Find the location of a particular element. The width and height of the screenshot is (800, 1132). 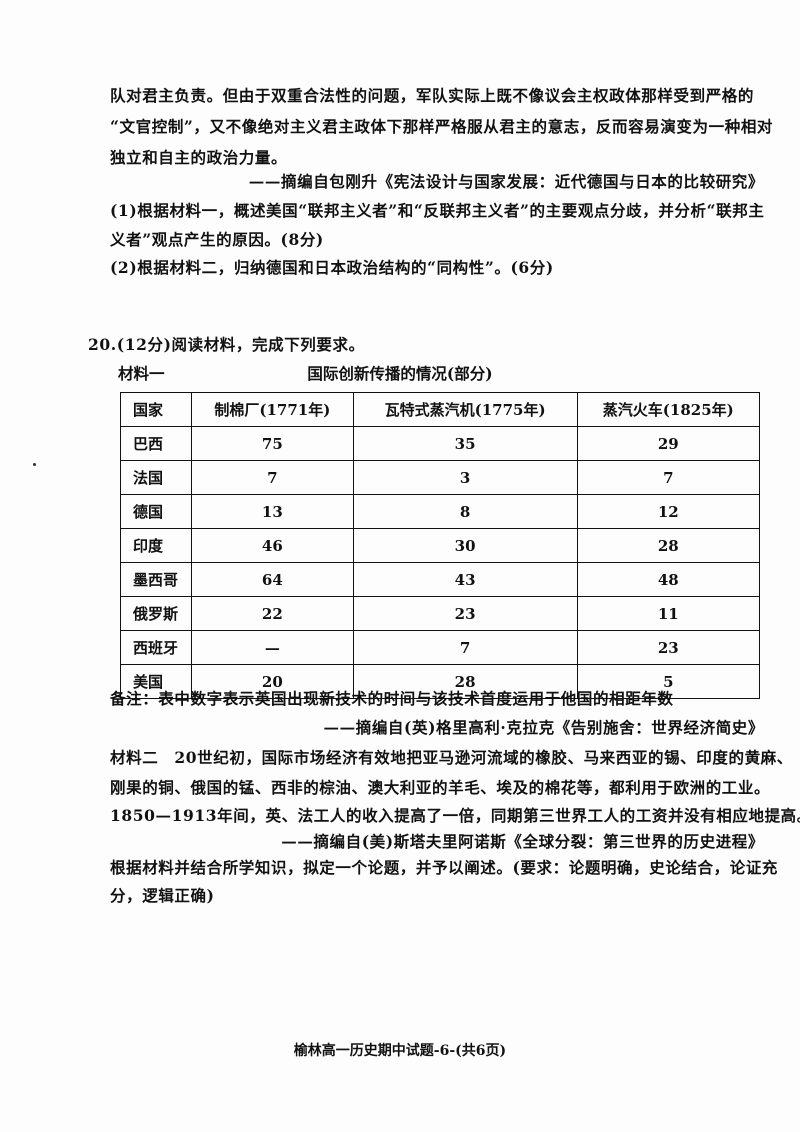

page-footer: 榆林高一历史期中试题-6-(共6页) is located at coordinates (400, 1051).